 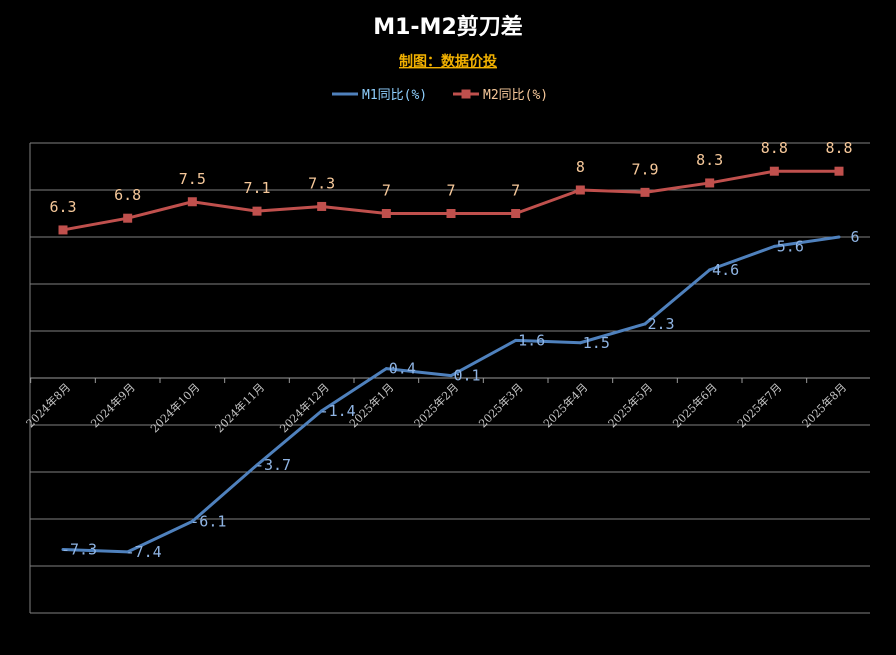 What do you see at coordinates (466, 376) in the screenshot?
I see `data-label-m1: 0.1` at bounding box center [466, 376].